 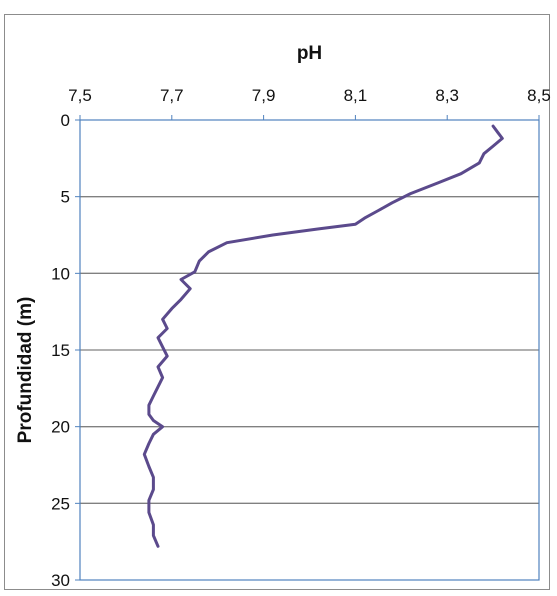 I want to click on y-tick-label: 10, so click(x=60, y=273).